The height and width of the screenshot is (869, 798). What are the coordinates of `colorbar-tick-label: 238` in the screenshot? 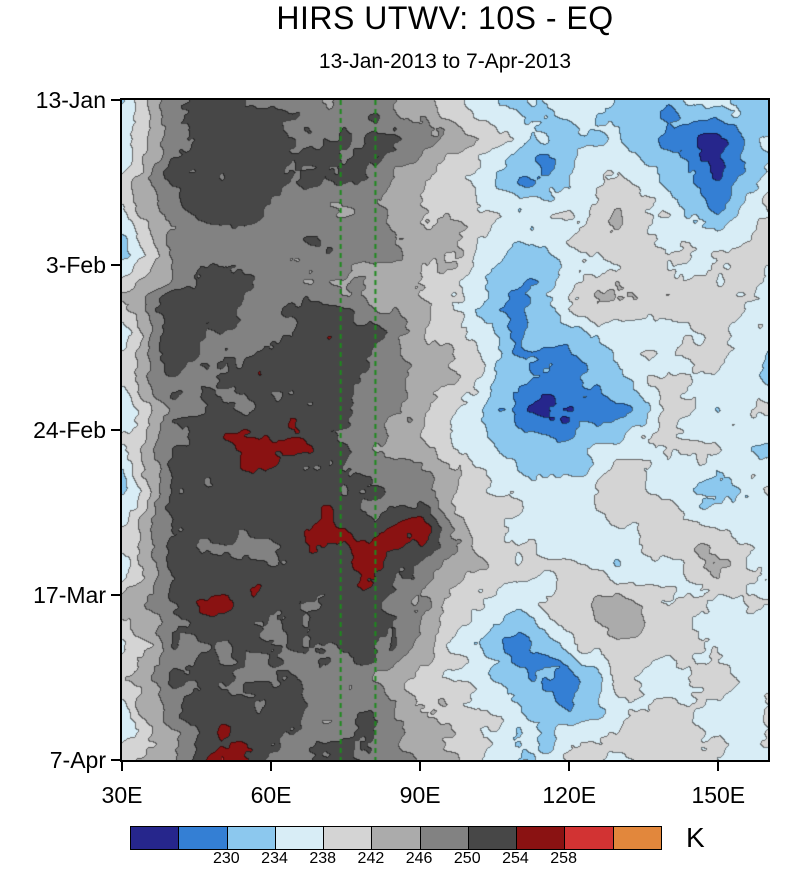 It's located at (323, 858).